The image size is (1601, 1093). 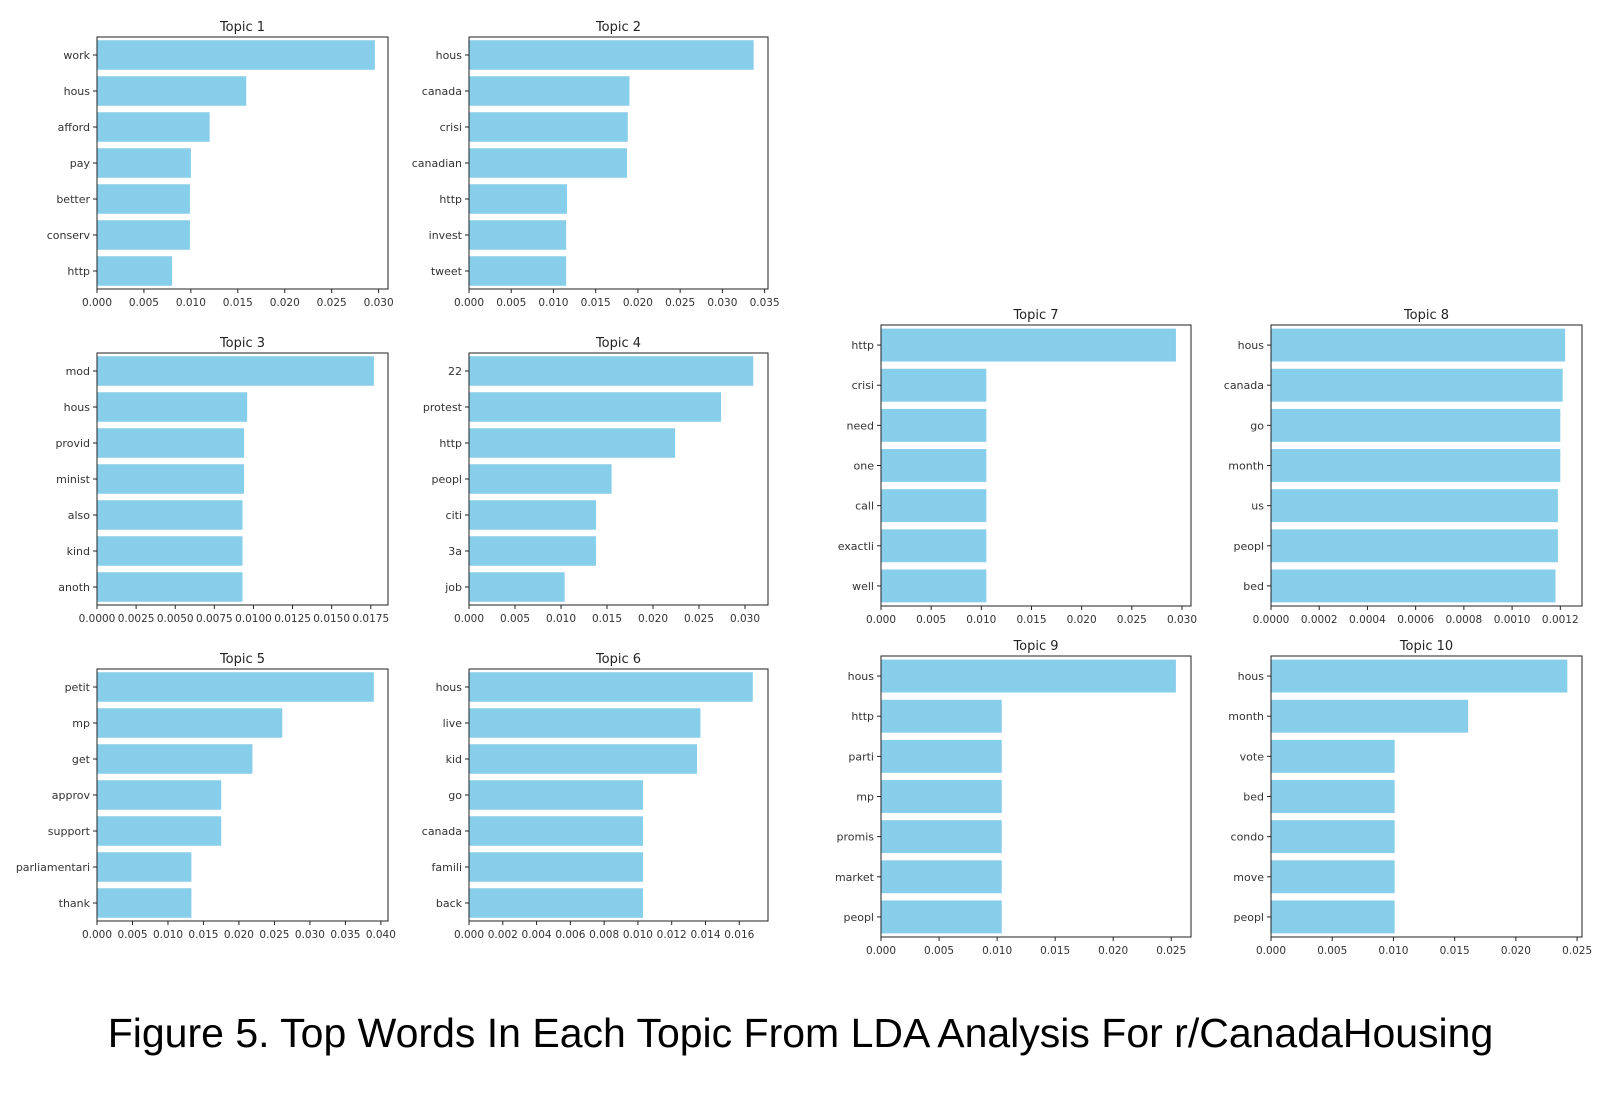 What do you see at coordinates (454, 759) in the screenshot?
I see `category-label: kid` at bounding box center [454, 759].